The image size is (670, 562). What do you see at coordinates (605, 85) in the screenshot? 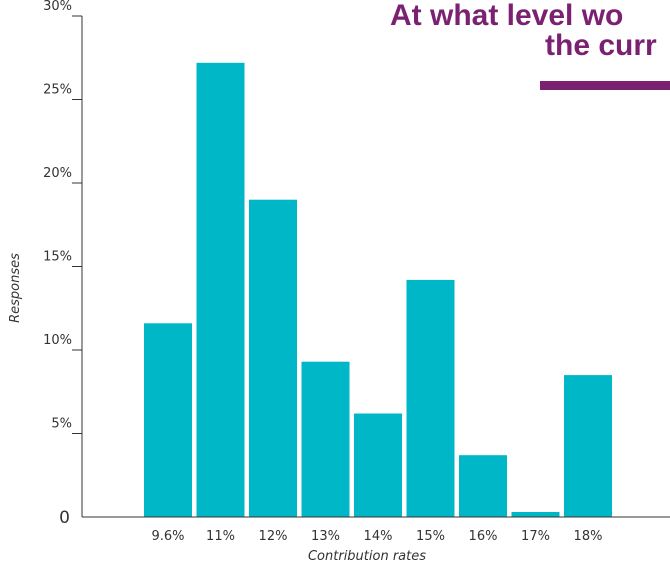
I see `title-underline` at bounding box center [605, 85].